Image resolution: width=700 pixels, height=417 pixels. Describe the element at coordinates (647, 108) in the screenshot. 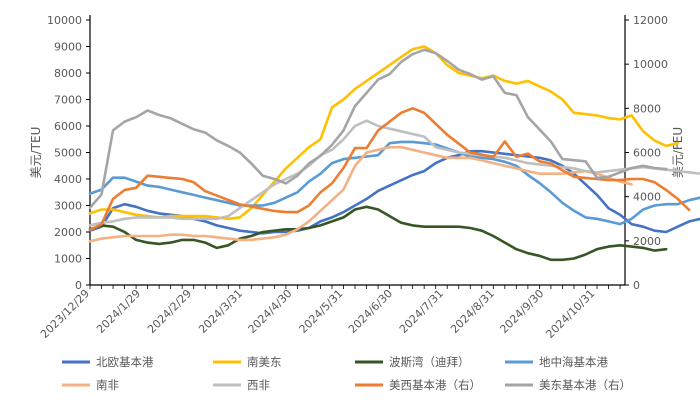

I see `y-tick-label-right: 8000` at that location.